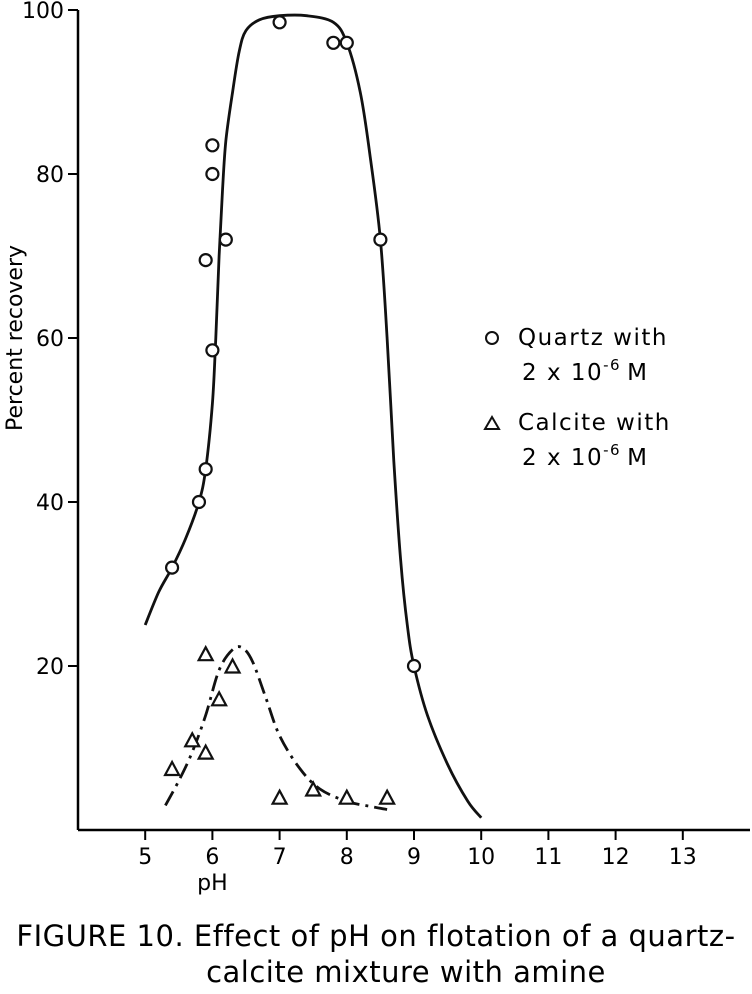 Image resolution: width=752 pixels, height=994 pixels. I want to click on legend-calcite-concentration-exponent: -6, so click(612, 450).